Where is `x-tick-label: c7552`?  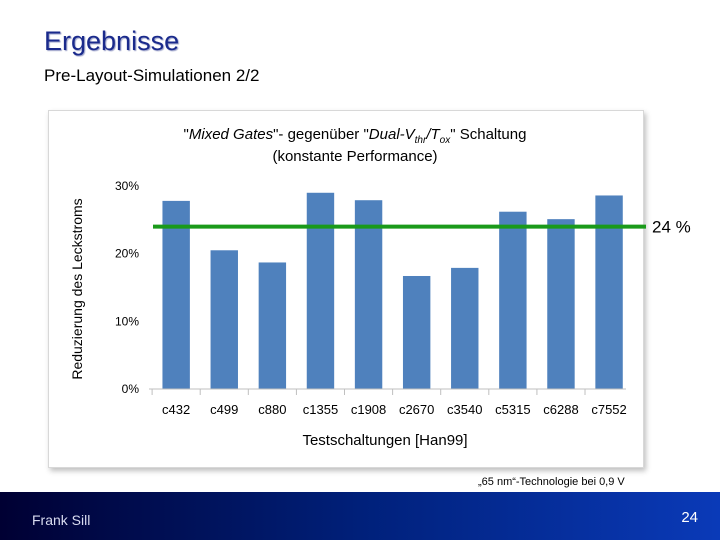
x-tick-label: c7552 is located at coordinates (608, 409).